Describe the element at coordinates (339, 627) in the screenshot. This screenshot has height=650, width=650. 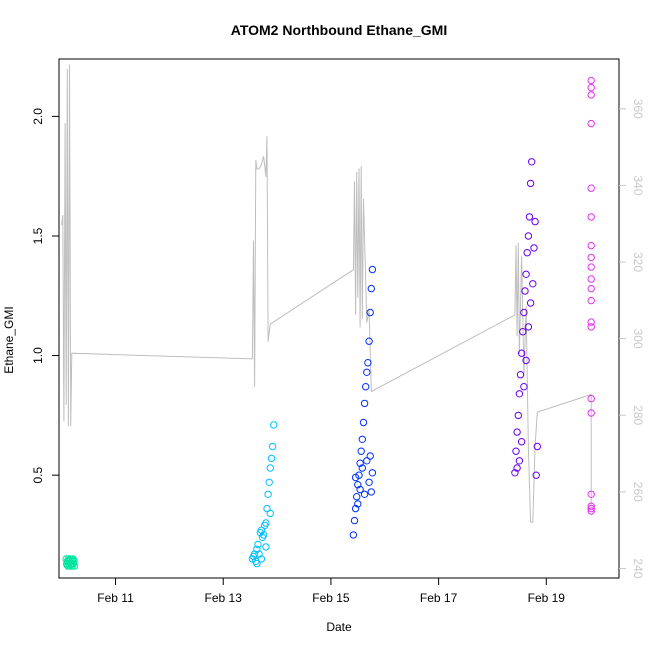
I see `x-axis-label: Date` at that location.